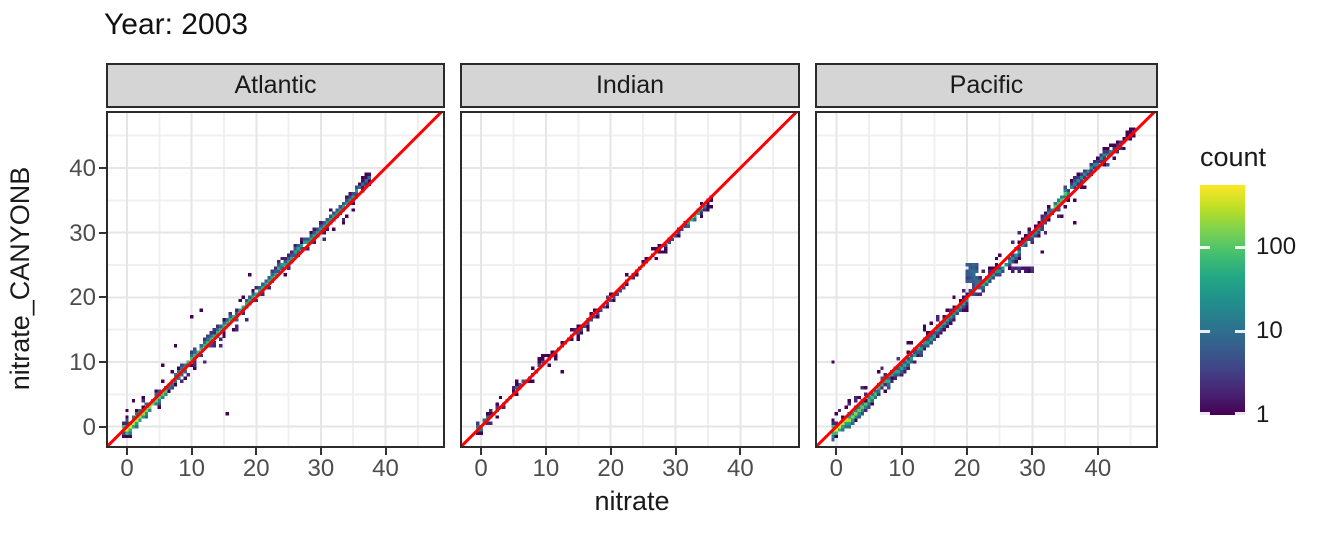 Image resolution: width=1344 pixels, height=537 pixels. What do you see at coordinates (176, 24) in the screenshot?
I see `plot-title: Year: 2003` at bounding box center [176, 24].